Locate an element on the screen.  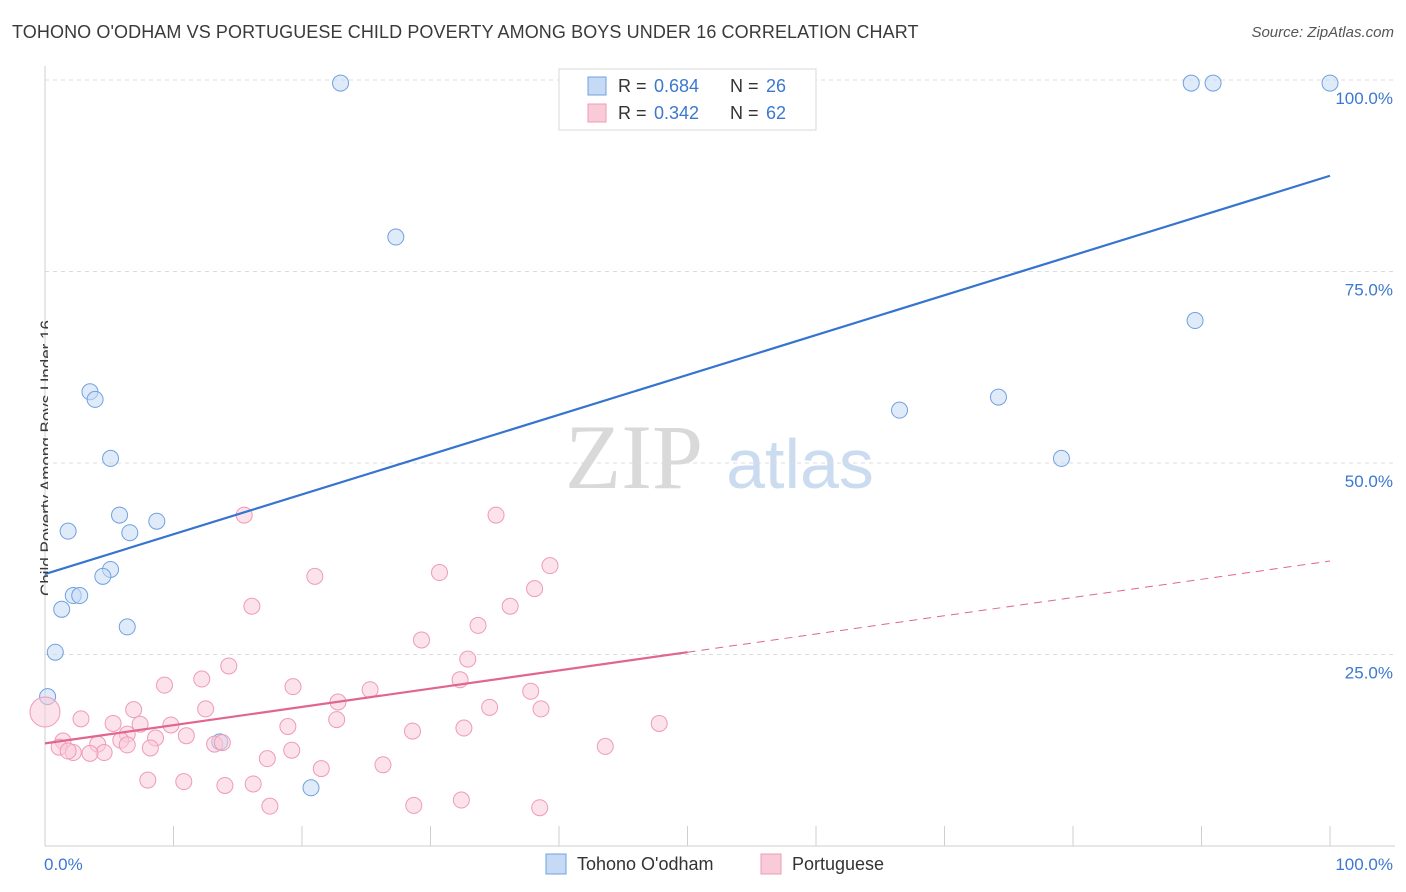
y-tick-label: 75.0% is located at coordinates (1369, 290).